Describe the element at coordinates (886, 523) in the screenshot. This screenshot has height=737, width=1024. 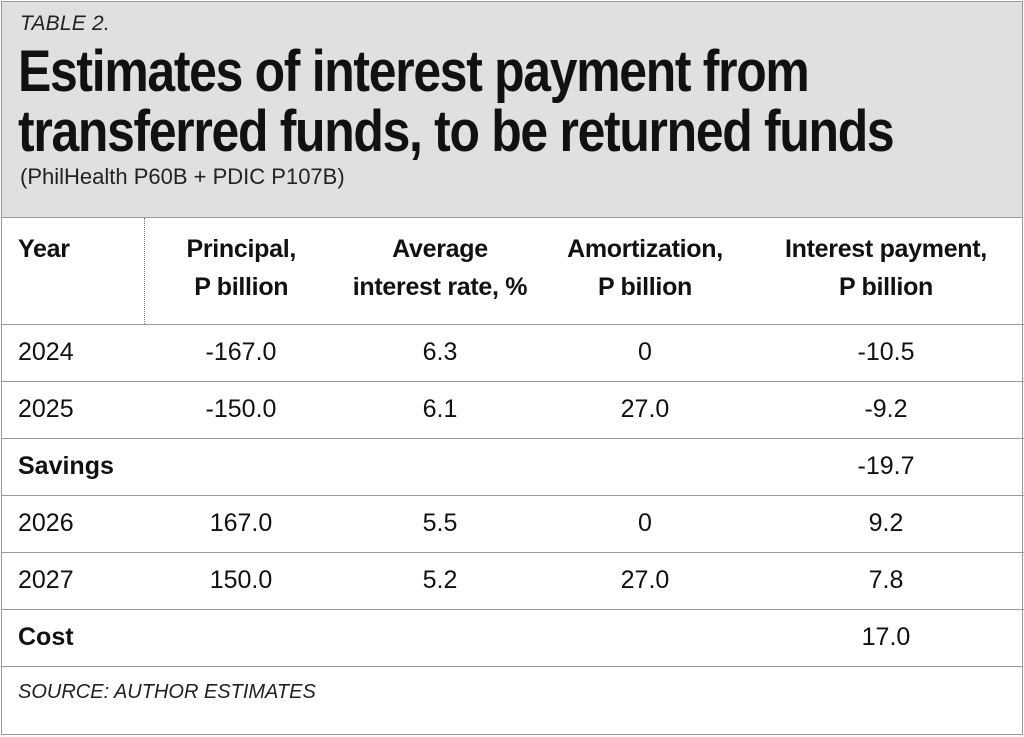
I see `cell-interest: 9.2` at that location.